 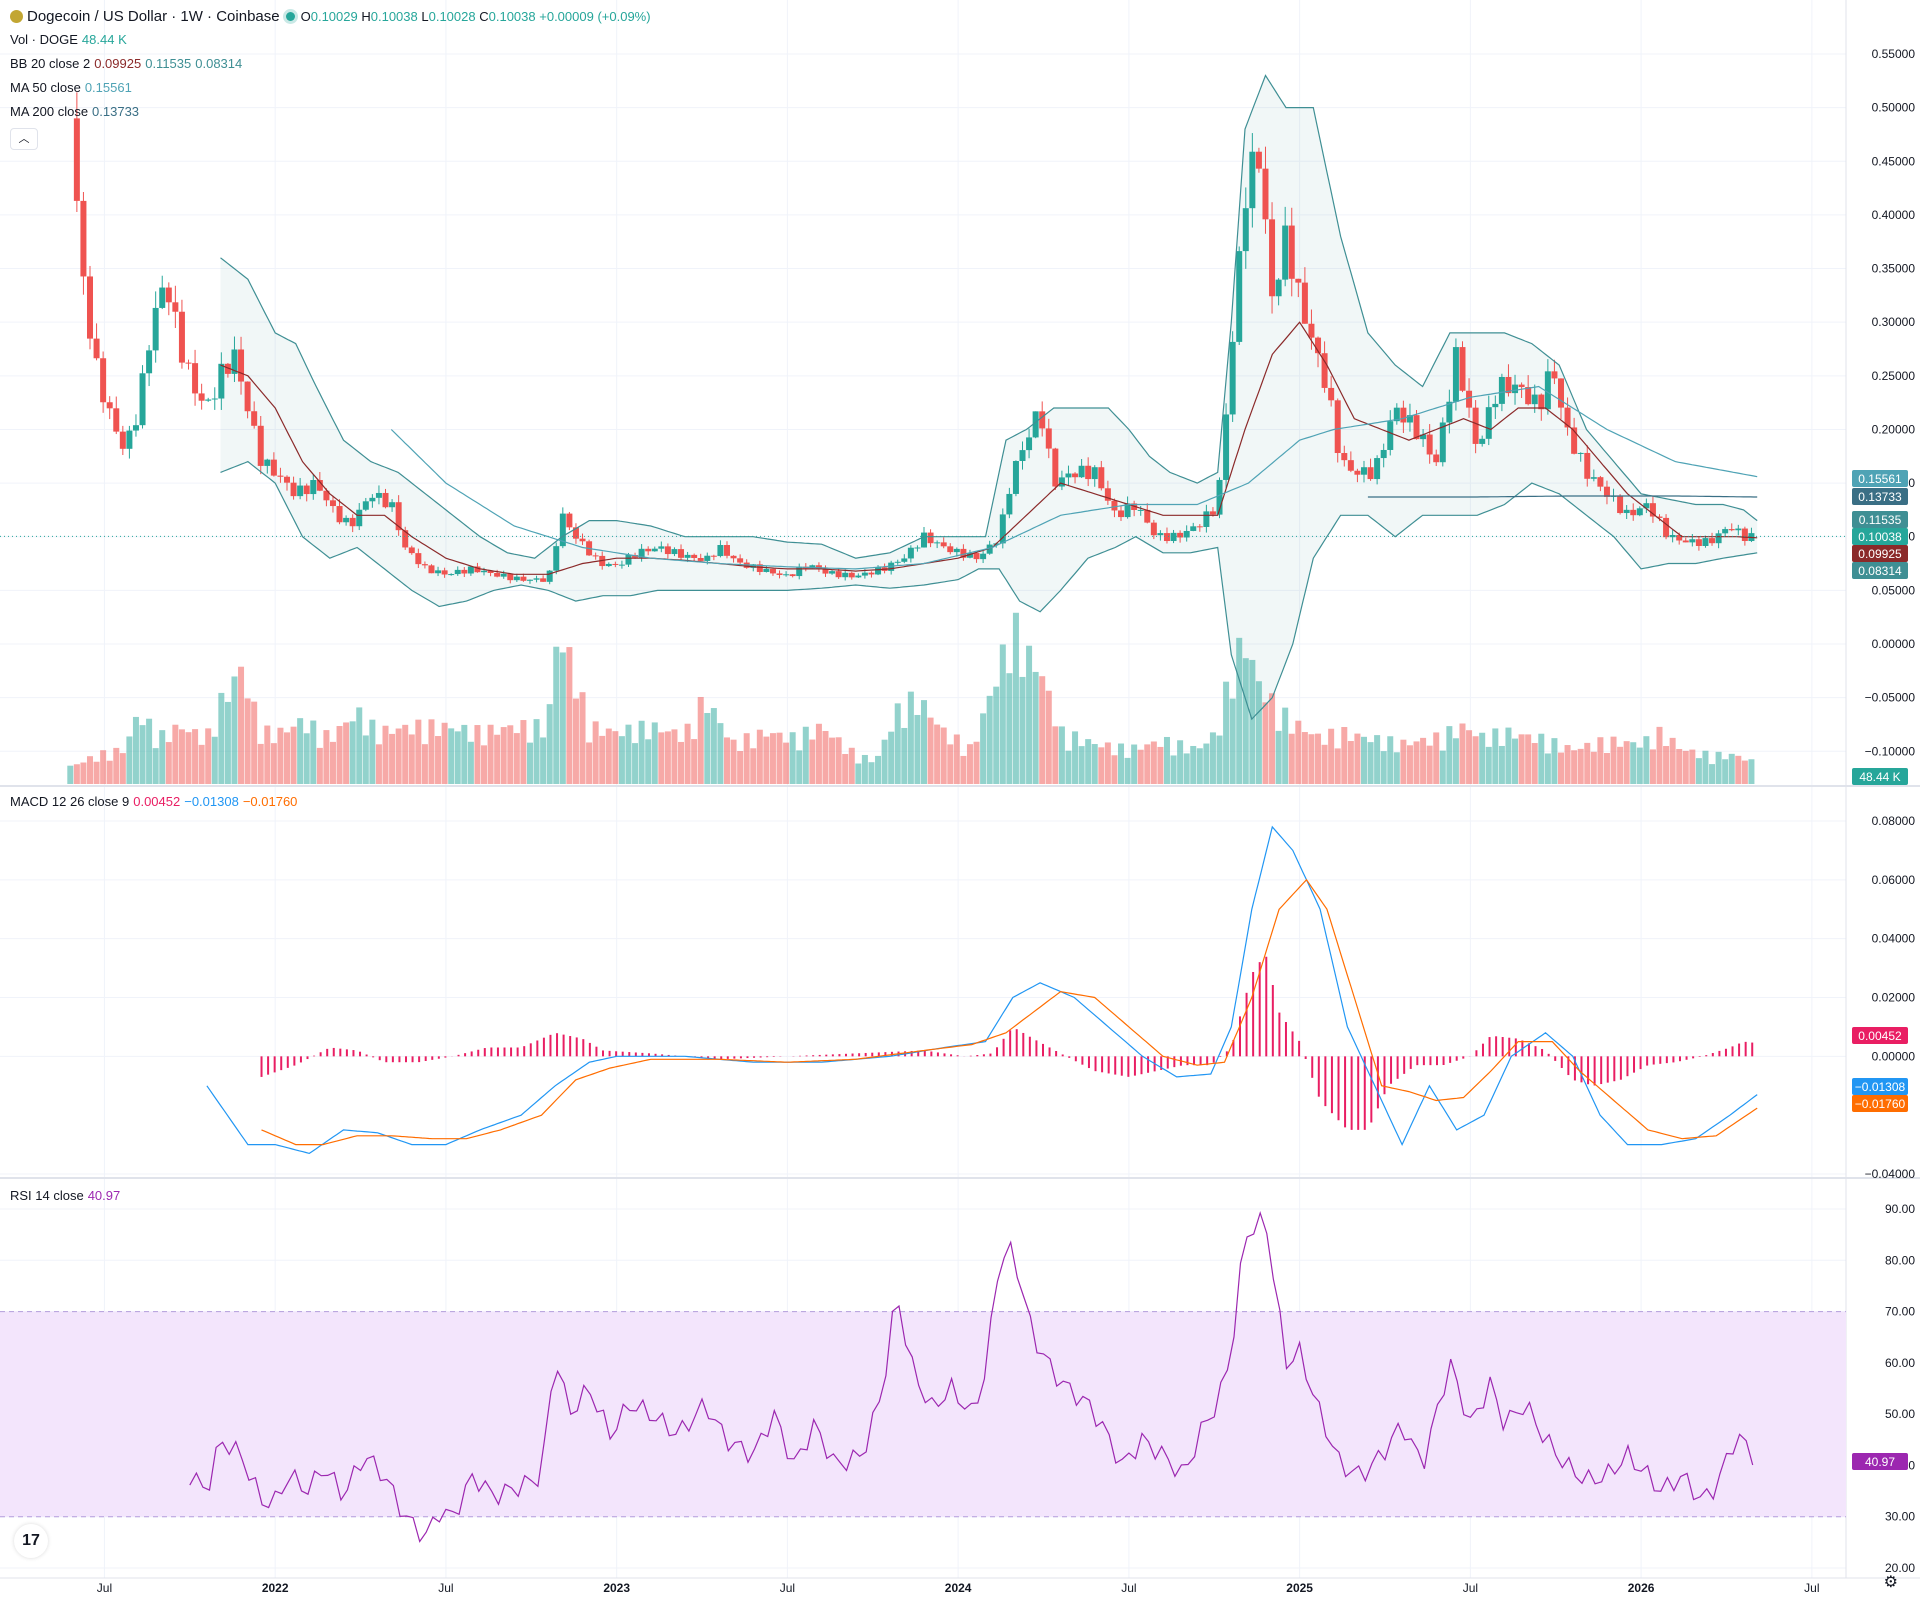 I want to click on bb-upper-price-badge: 0.11535, so click(x=1880, y=519).